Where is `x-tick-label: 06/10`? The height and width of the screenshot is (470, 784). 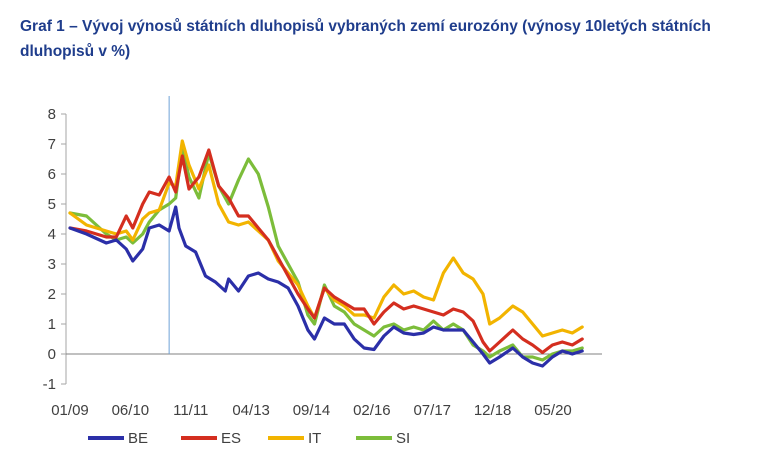 x-tick-label: 06/10 is located at coordinates (131, 410).